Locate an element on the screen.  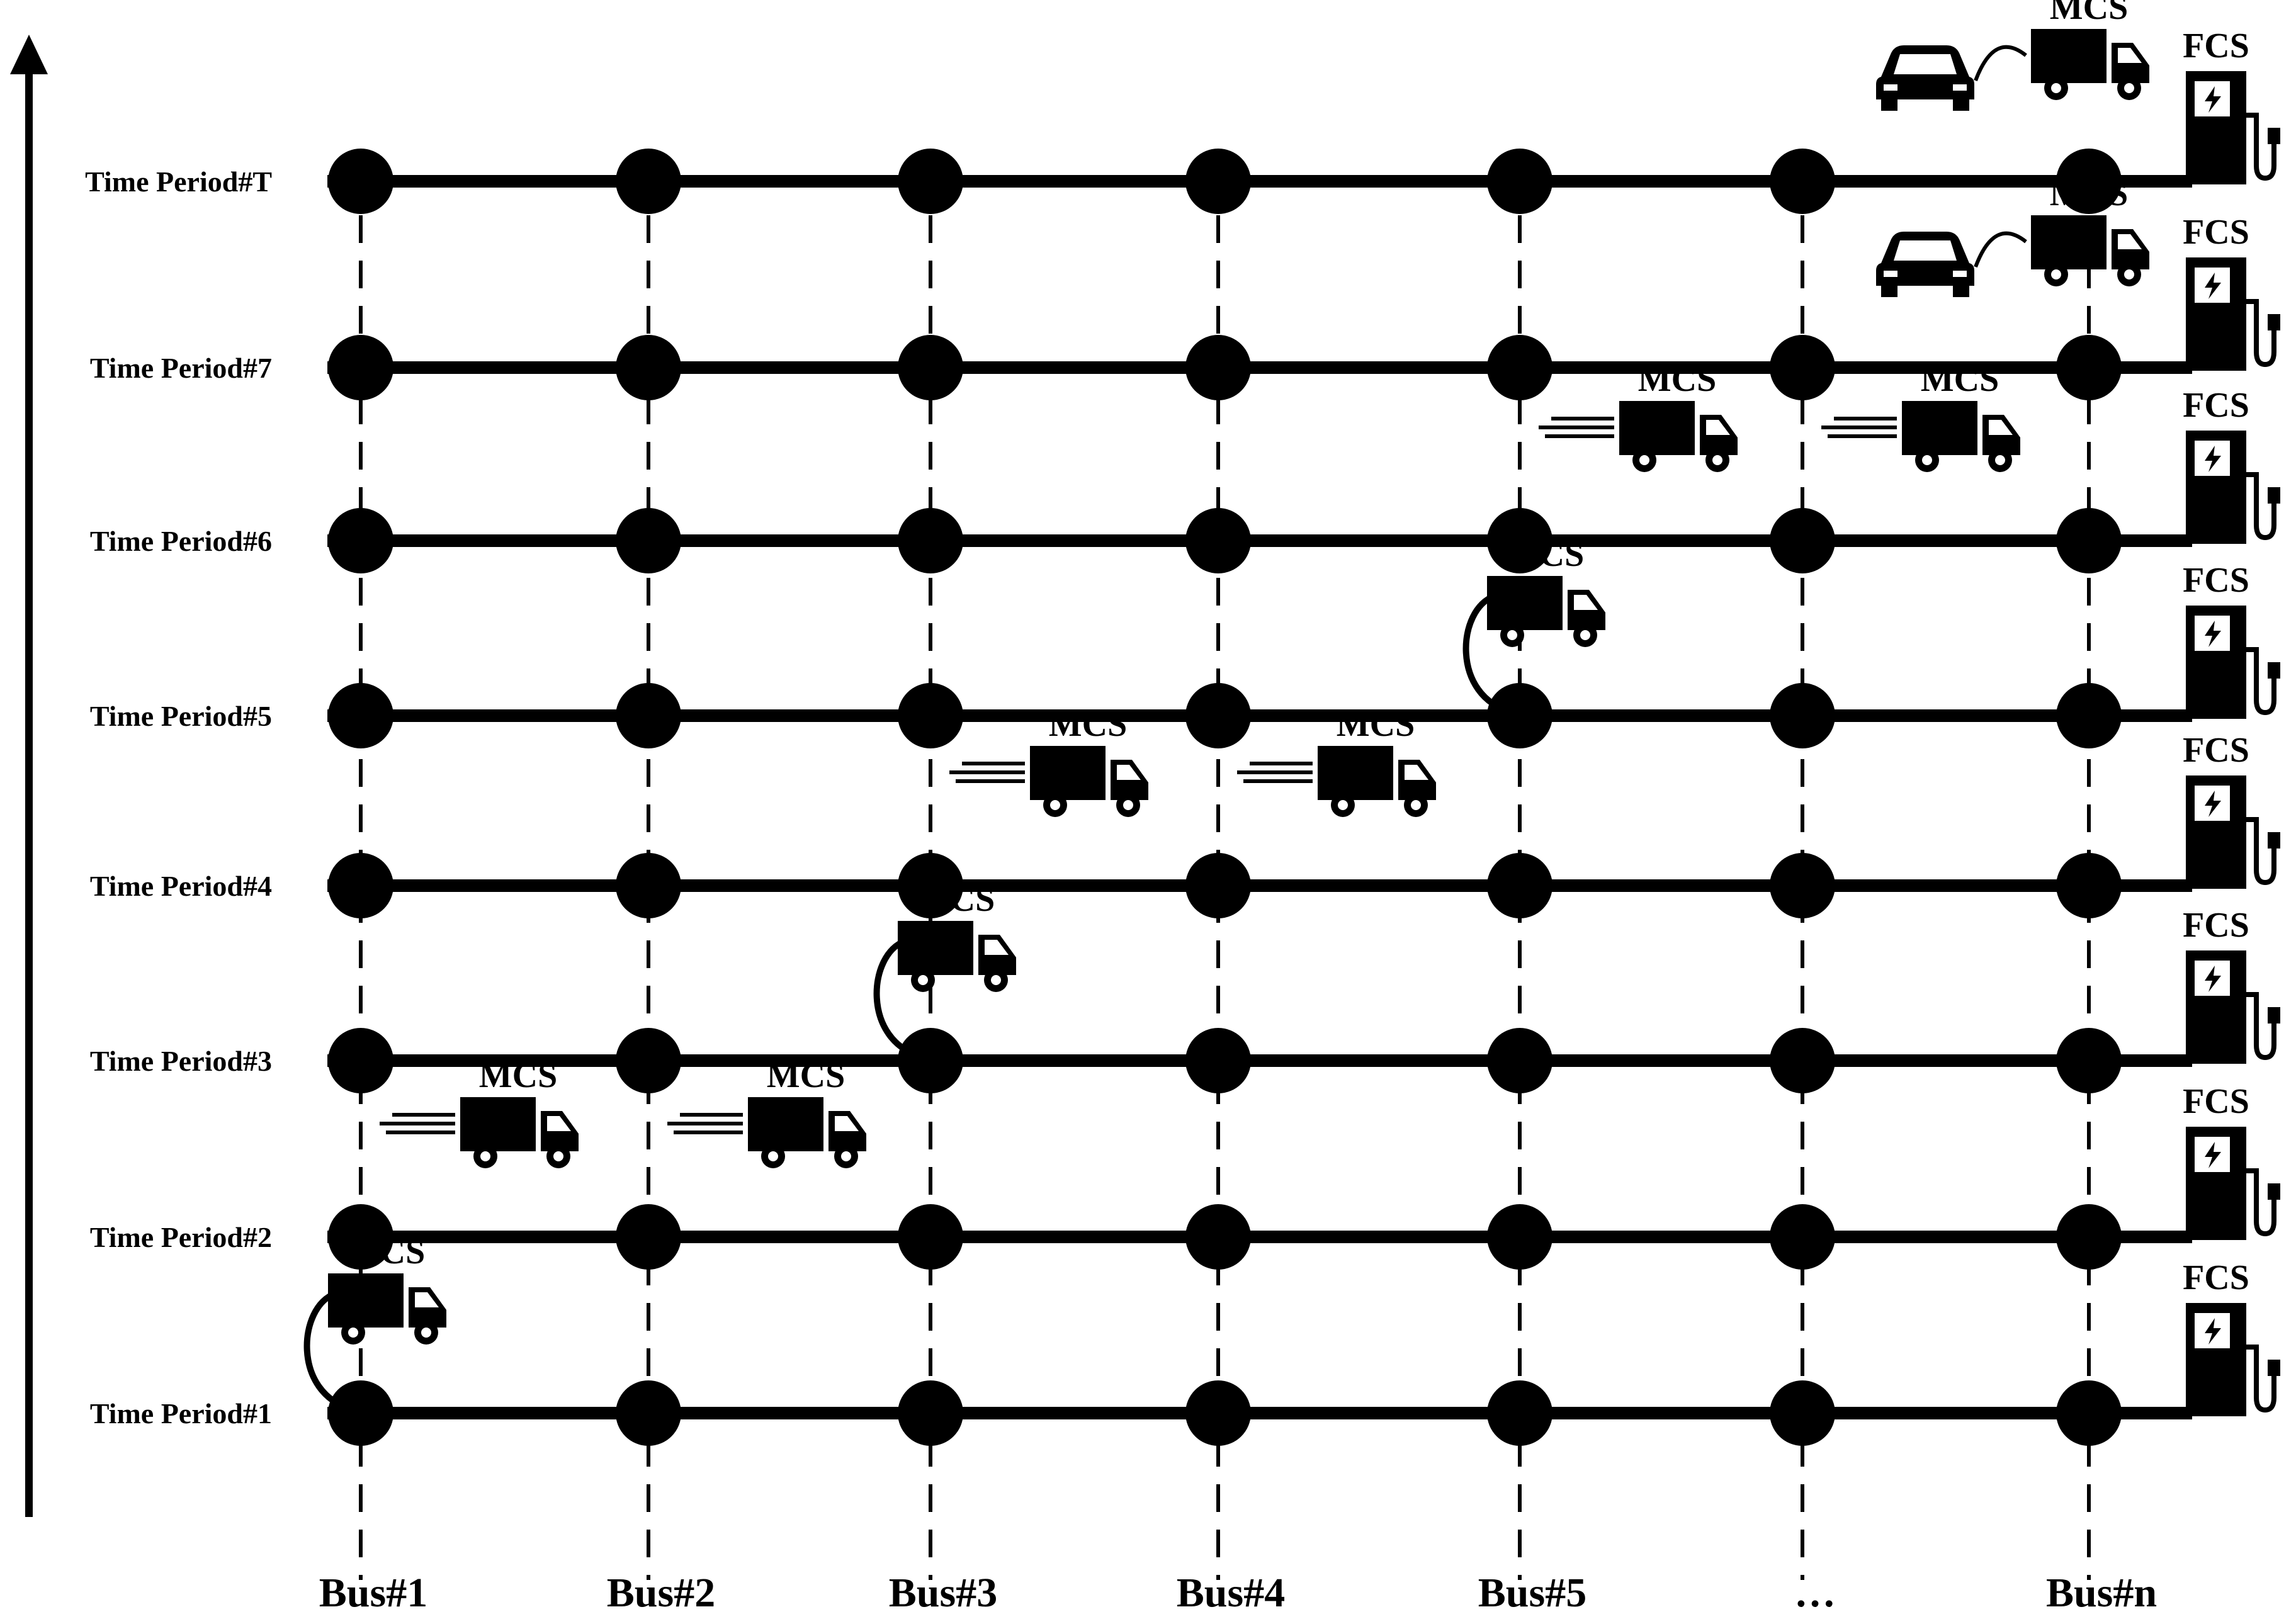
time-period-label: Time Period#4 is located at coordinates (181, 886).